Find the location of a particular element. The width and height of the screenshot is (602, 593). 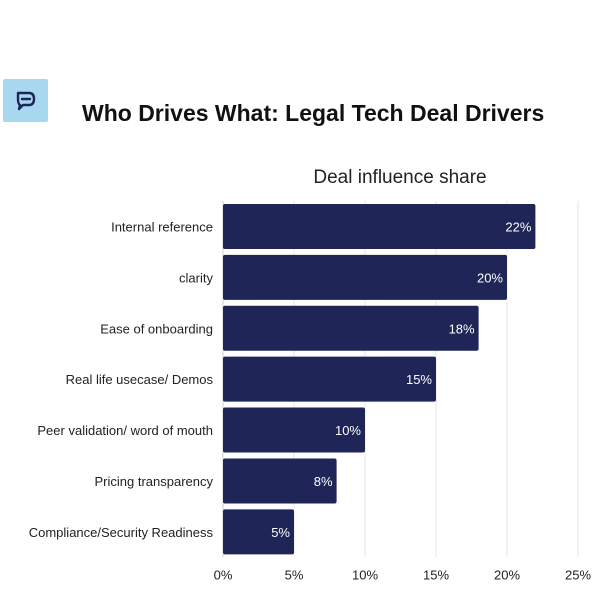

chart-title: Deal influence share is located at coordinates (399, 177).